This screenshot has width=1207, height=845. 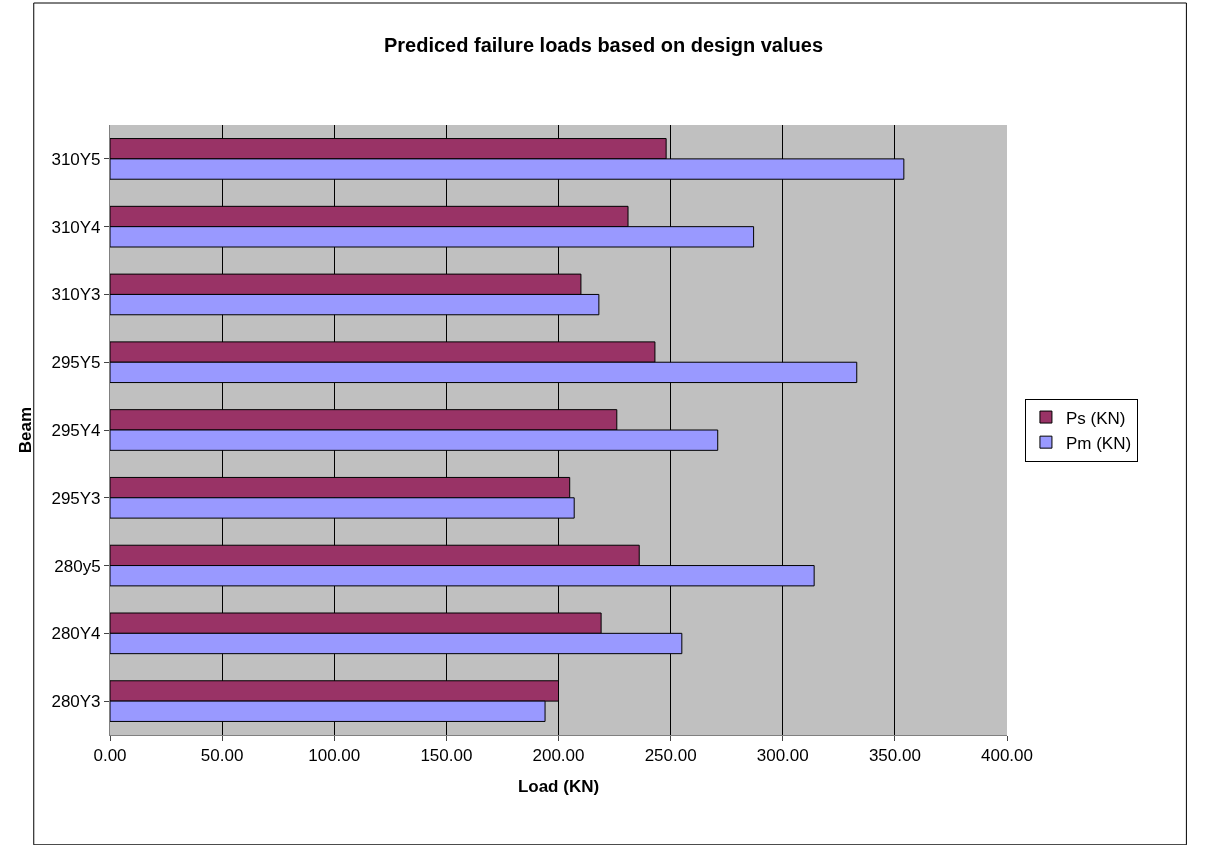 I want to click on y-axis-title: Beam, so click(x=25, y=430).